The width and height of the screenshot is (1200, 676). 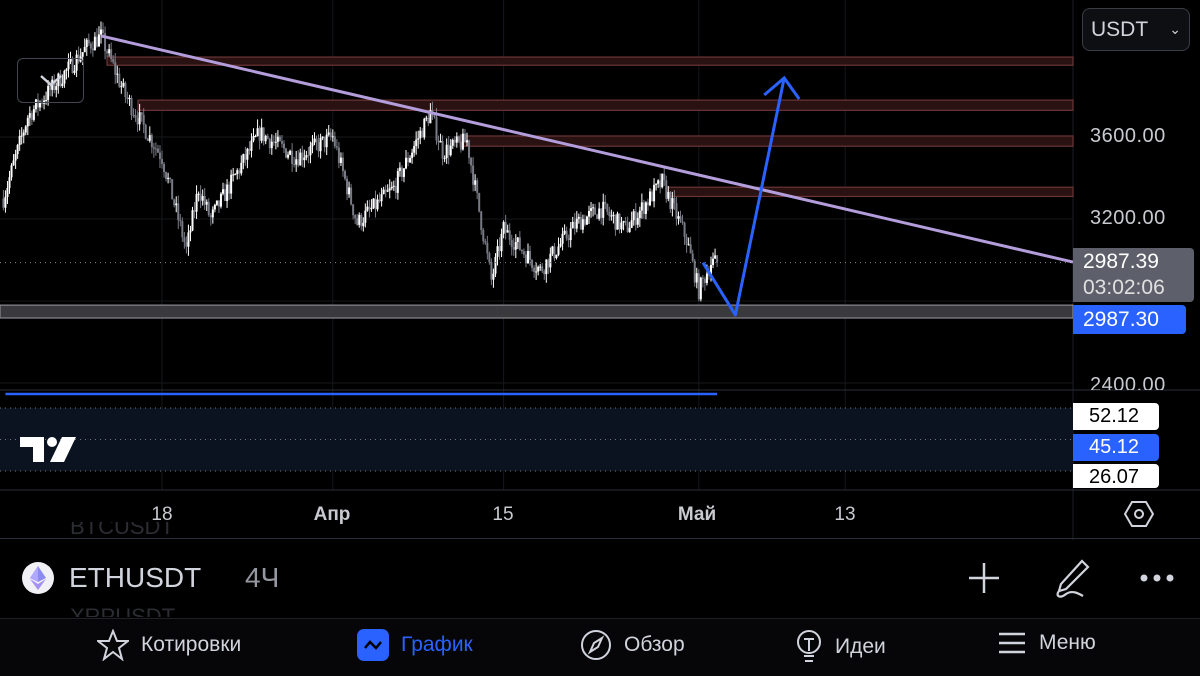 I want to click on nav-chart: График, so click(x=415, y=645).